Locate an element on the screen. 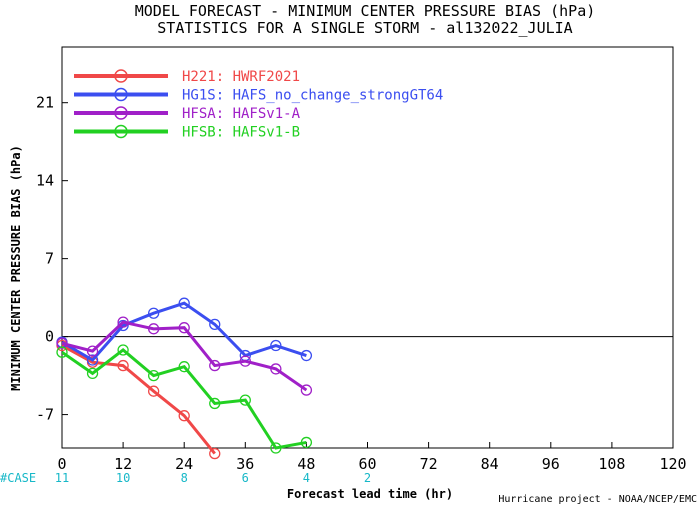 The width and height of the screenshot is (700, 506). legend-label: HFSB: HAFSv1-B is located at coordinates (241, 133).